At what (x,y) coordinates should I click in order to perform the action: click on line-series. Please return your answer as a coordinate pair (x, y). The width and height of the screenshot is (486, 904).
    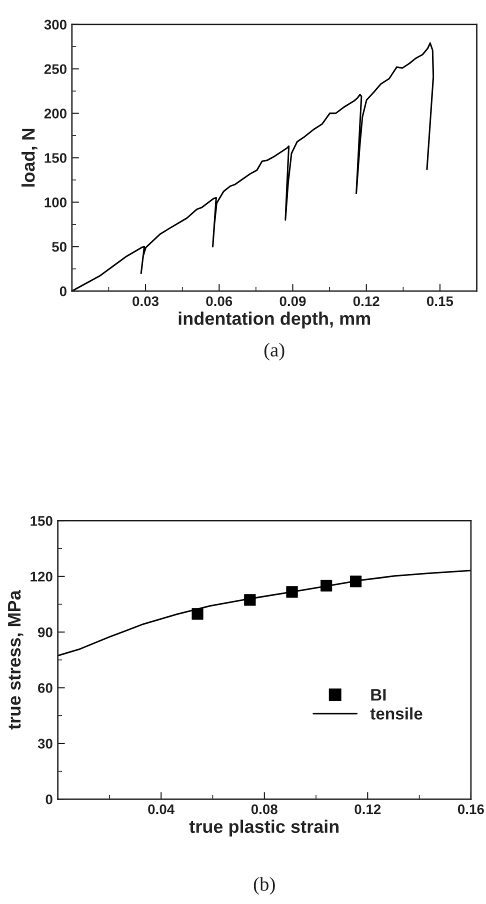
    Looking at the image, I should click on (264, 613).